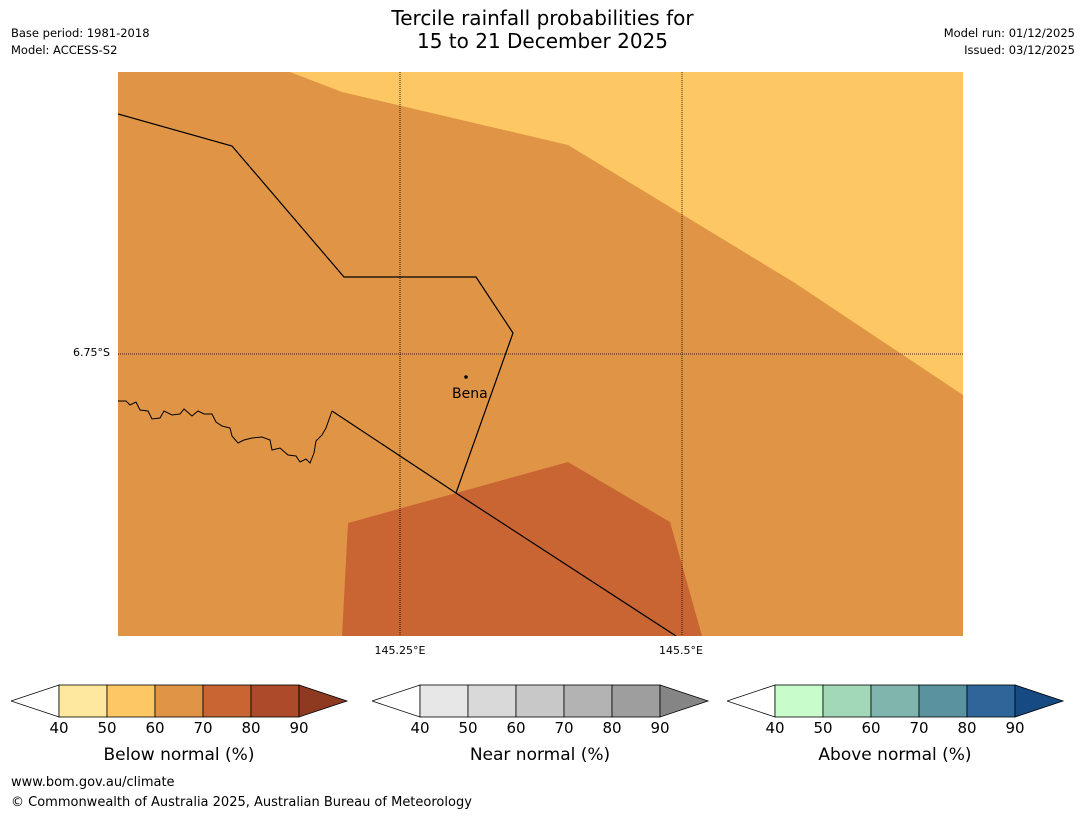 The width and height of the screenshot is (1085, 816). Describe the element at coordinates (681, 650) in the screenshot. I see `lon-label-2: 145.5°E` at that location.